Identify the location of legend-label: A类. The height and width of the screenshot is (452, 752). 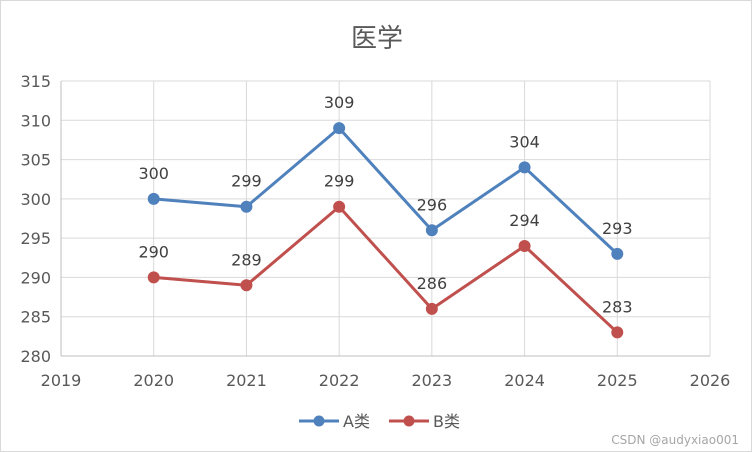
(356, 421).